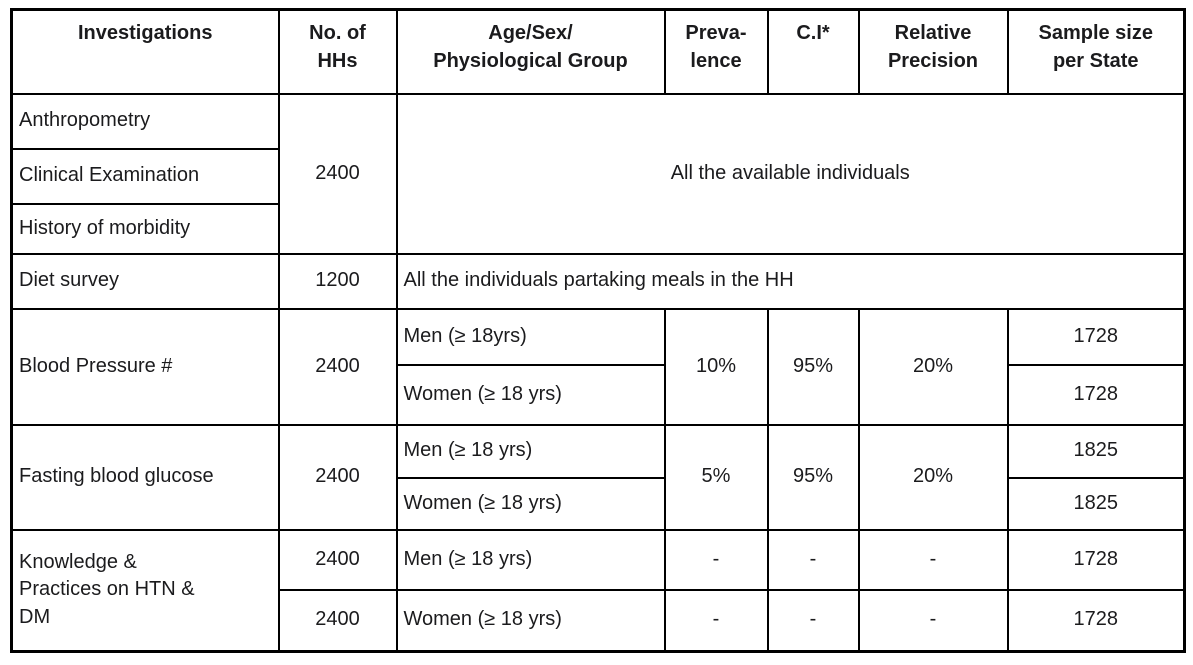 The width and height of the screenshot is (1193, 665). What do you see at coordinates (933, 559) in the screenshot?
I see `cell-relative-precision-knowledge-practices-men: -` at bounding box center [933, 559].